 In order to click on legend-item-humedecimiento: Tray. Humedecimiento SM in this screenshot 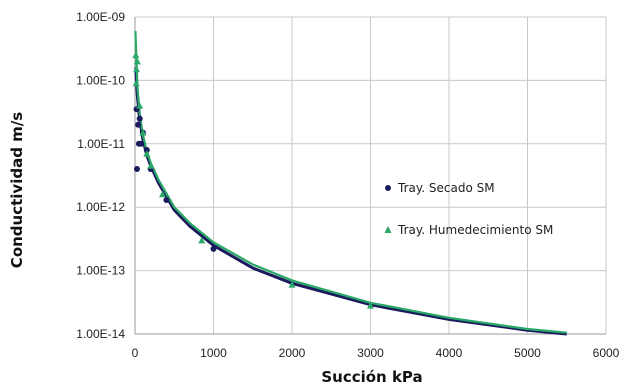, I will do `click(468, 230)`.